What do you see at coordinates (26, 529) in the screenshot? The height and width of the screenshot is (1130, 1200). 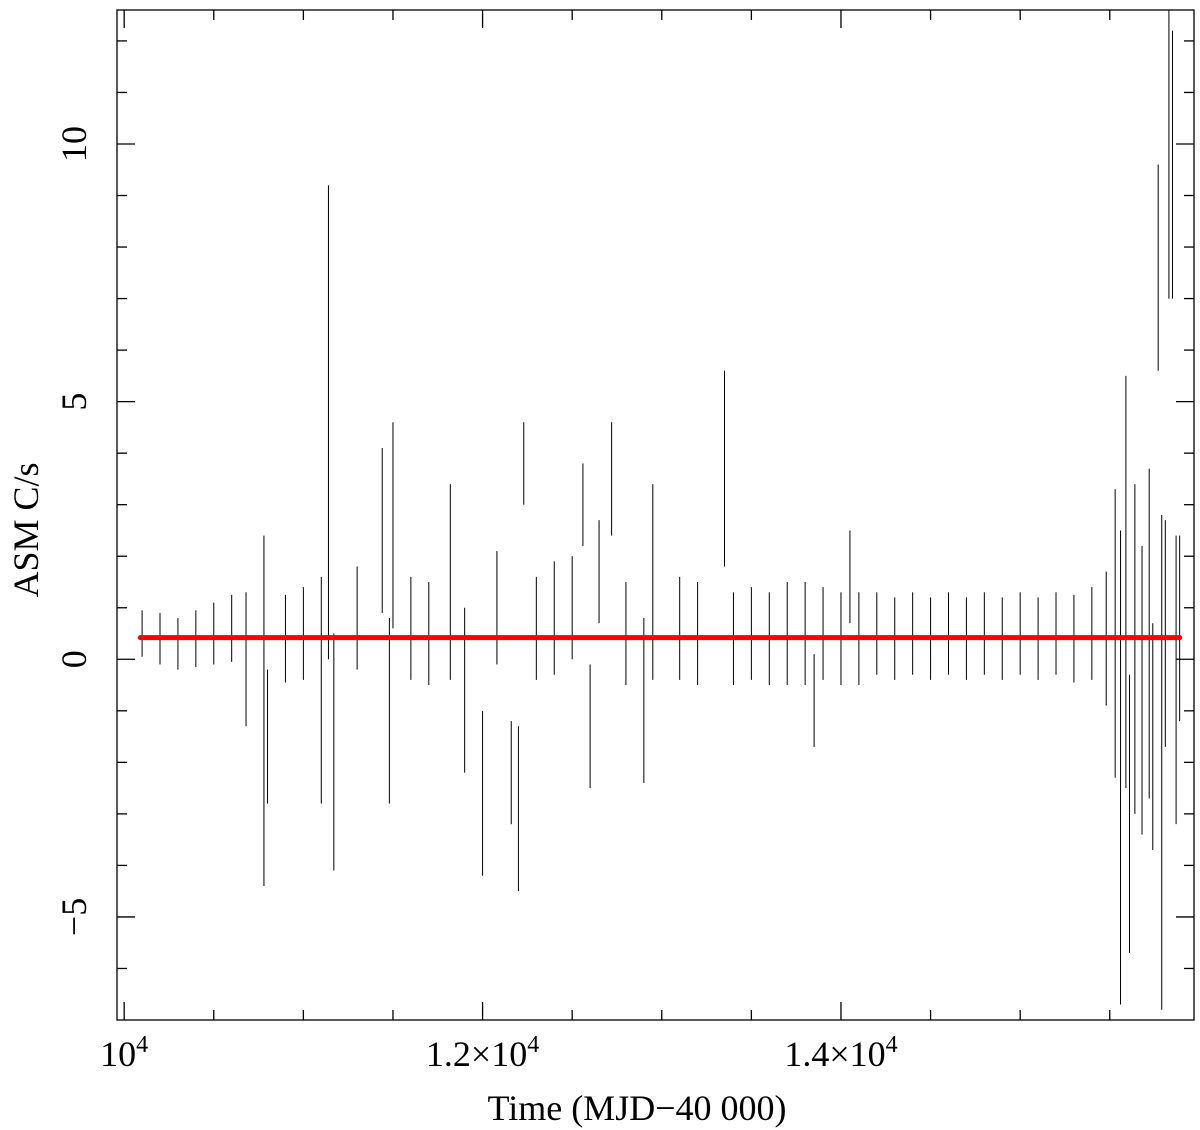 I see `y-axis-label: ASM C/s` at bounding box center [26, 529].